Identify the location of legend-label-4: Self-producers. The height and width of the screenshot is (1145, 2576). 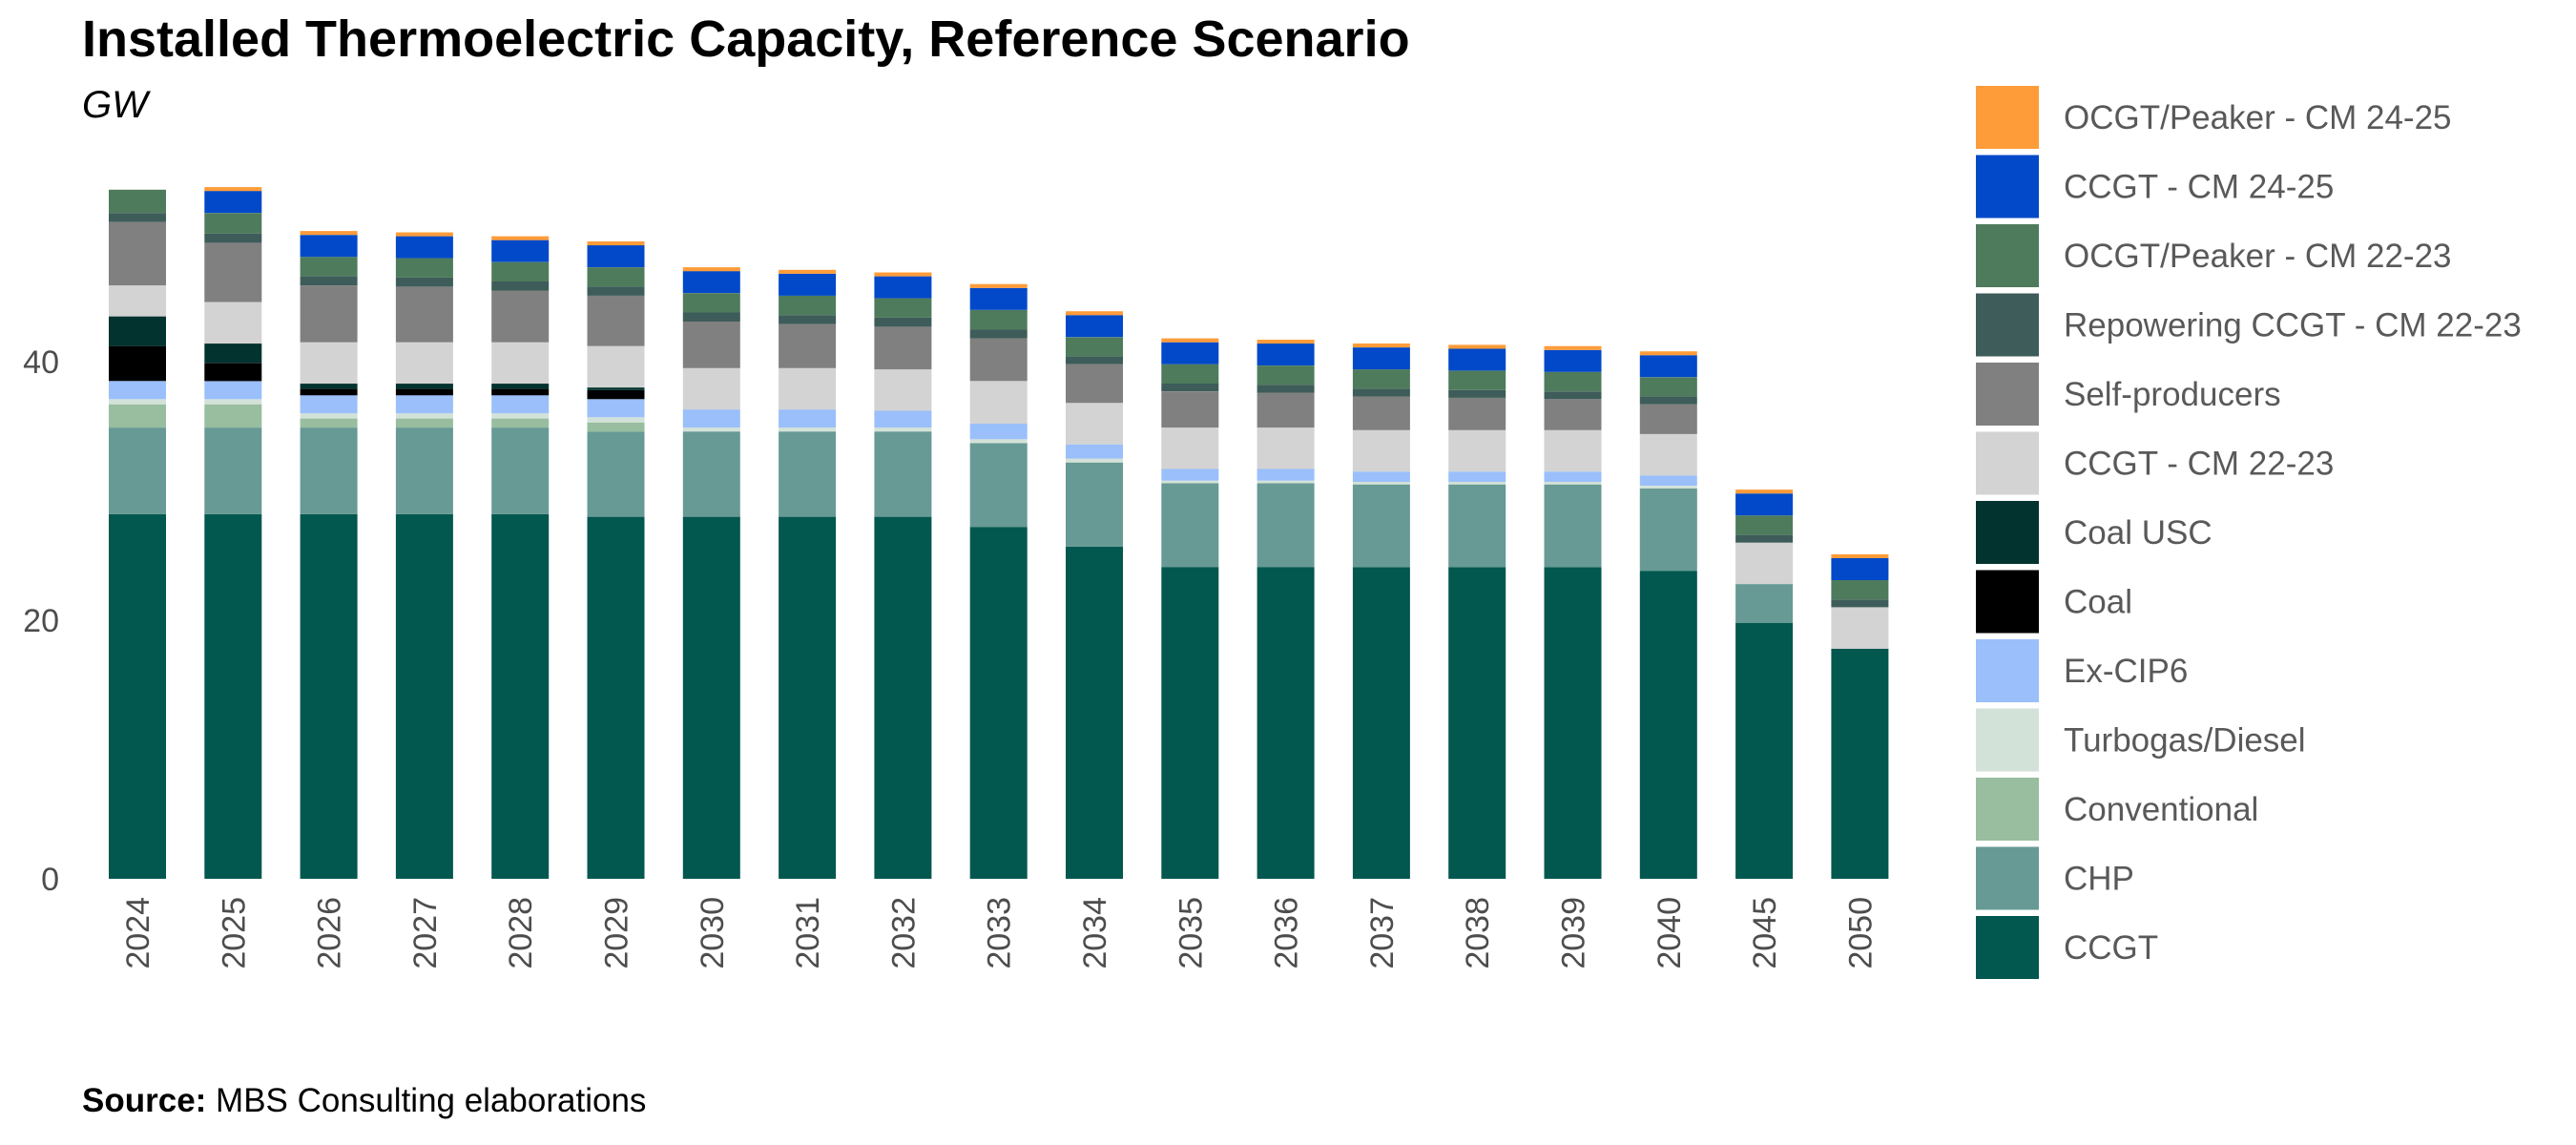
(2172, 394).